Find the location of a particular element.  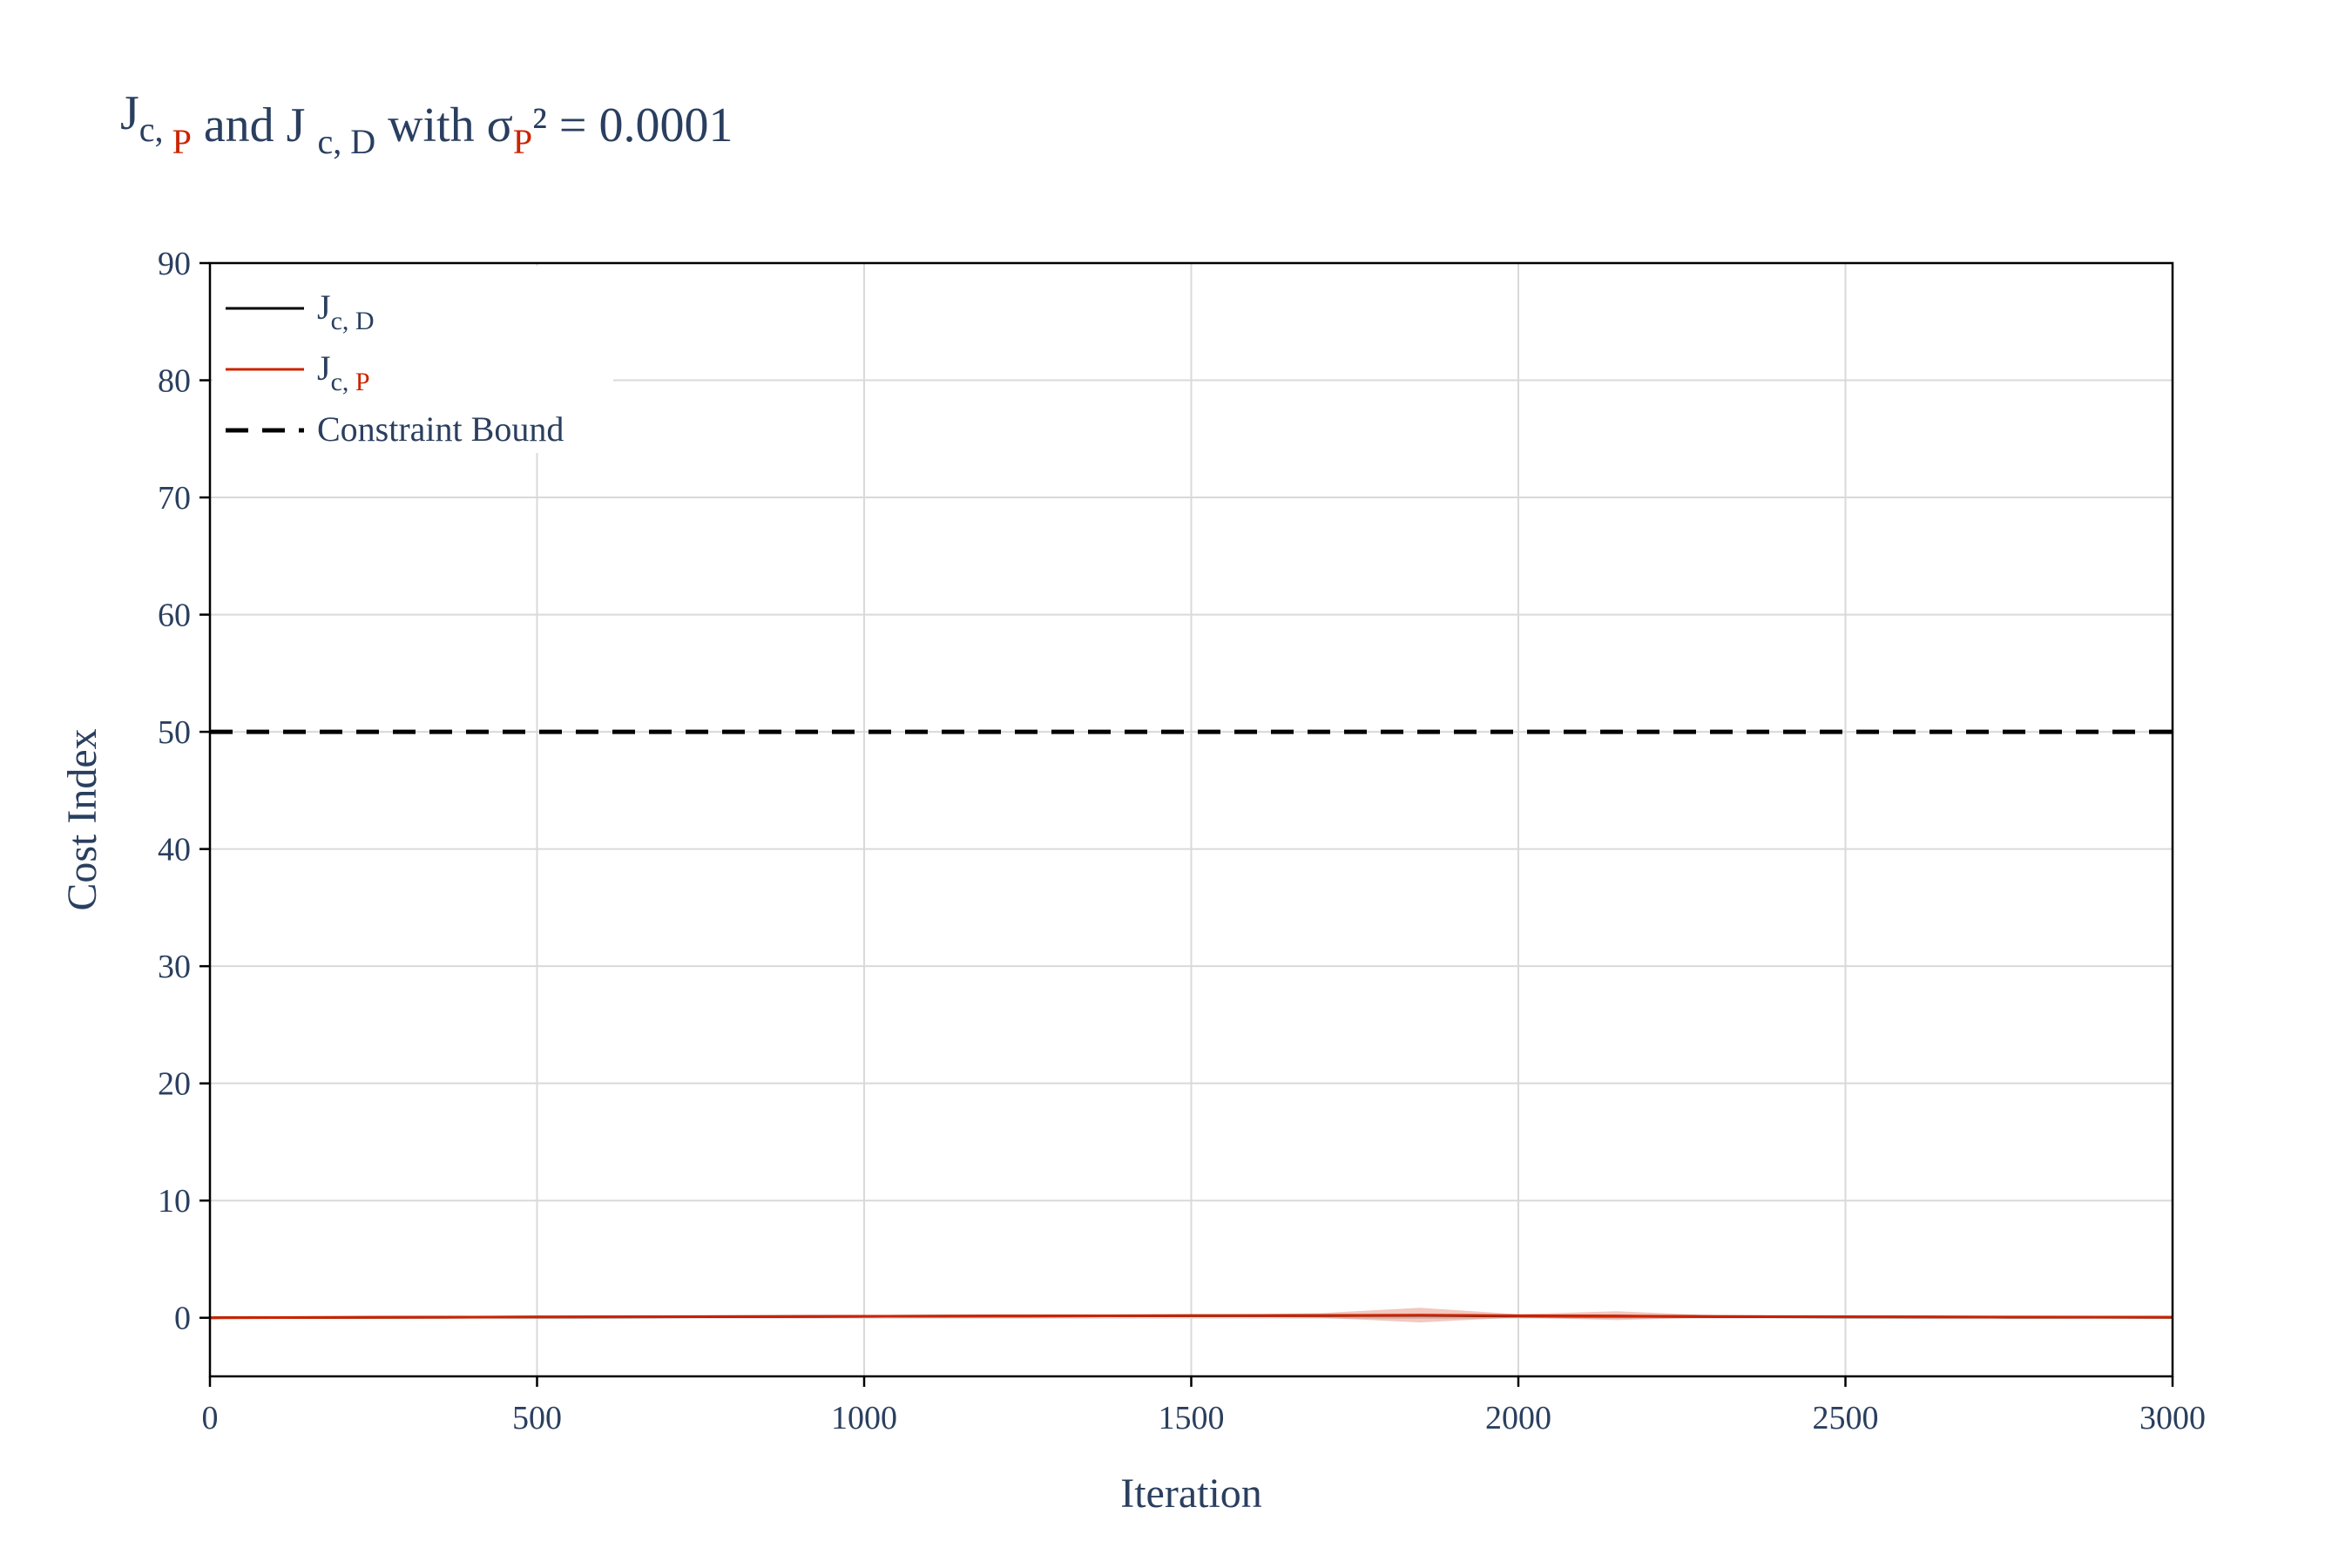

y-tick-label: 10 is located at coordinates (174, 1201).